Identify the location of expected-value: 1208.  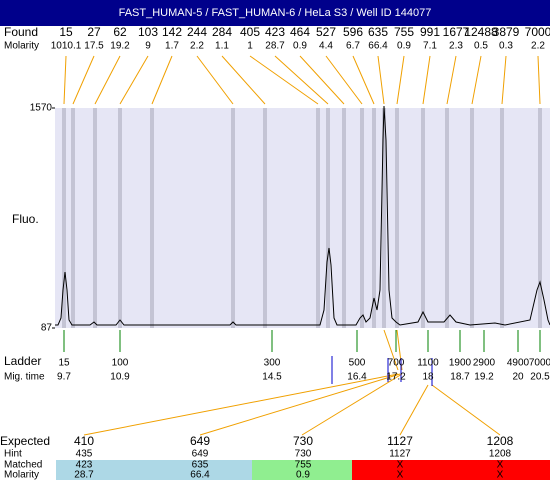
(500, 441).